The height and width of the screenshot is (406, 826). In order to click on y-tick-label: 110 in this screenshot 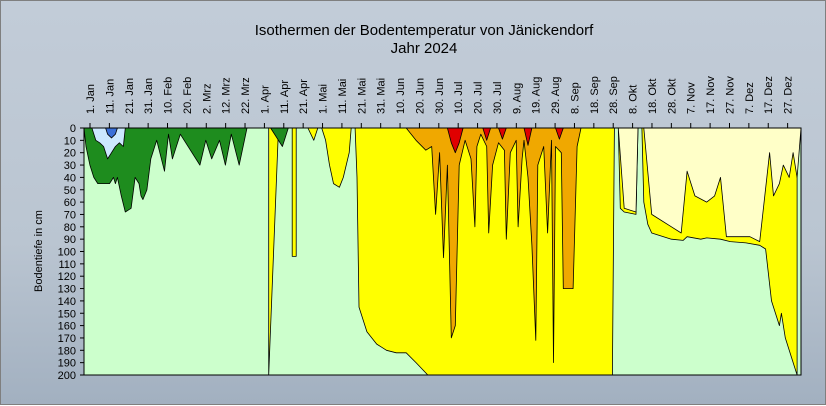, I will do `click(67, 265)`.